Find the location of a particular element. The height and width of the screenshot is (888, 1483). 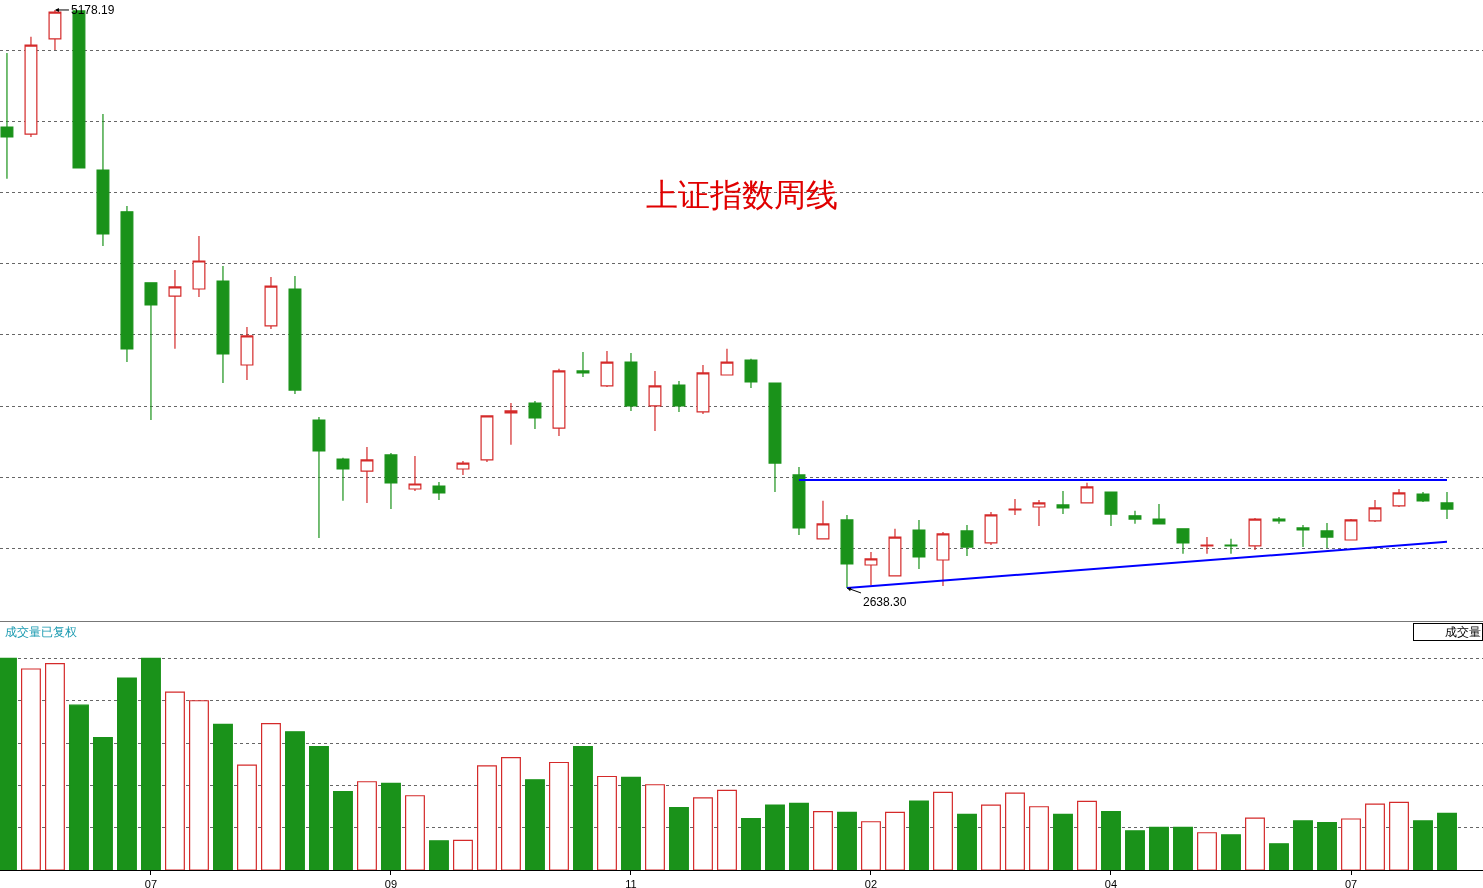

text: 上证指数周线 is located at coordinates (742, 195).